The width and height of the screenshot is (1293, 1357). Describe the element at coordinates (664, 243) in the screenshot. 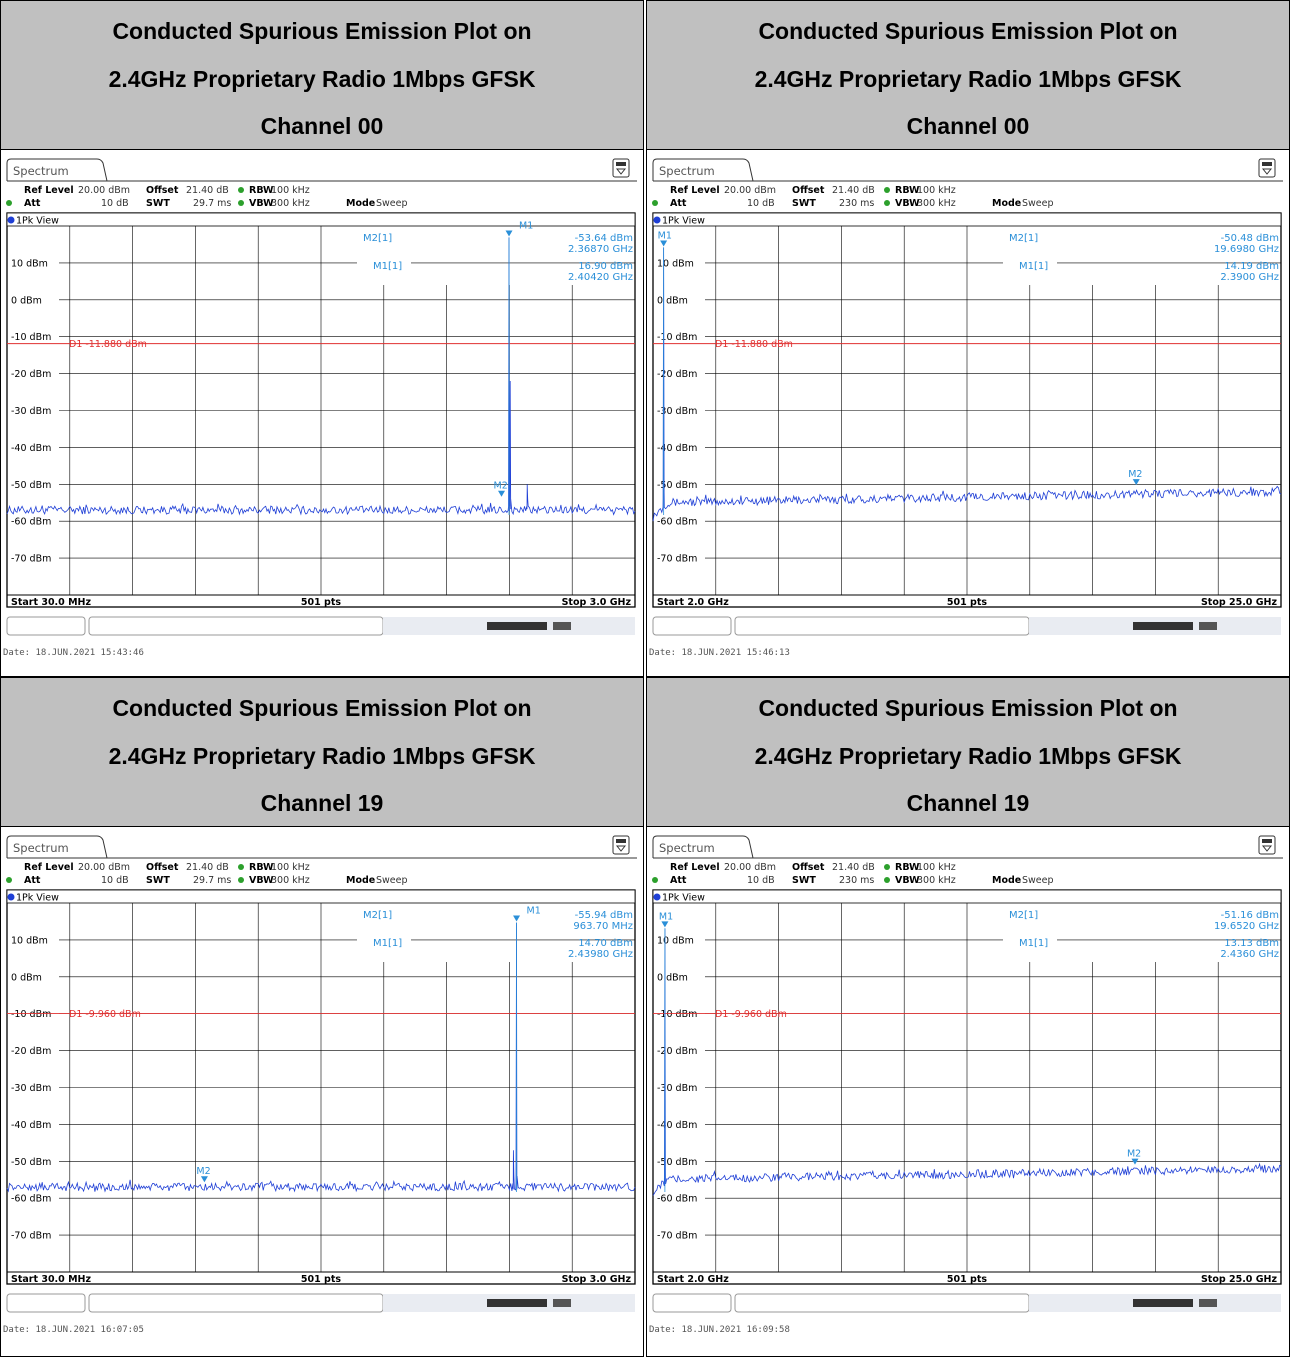

I see `marker-m1-icon` at that location.